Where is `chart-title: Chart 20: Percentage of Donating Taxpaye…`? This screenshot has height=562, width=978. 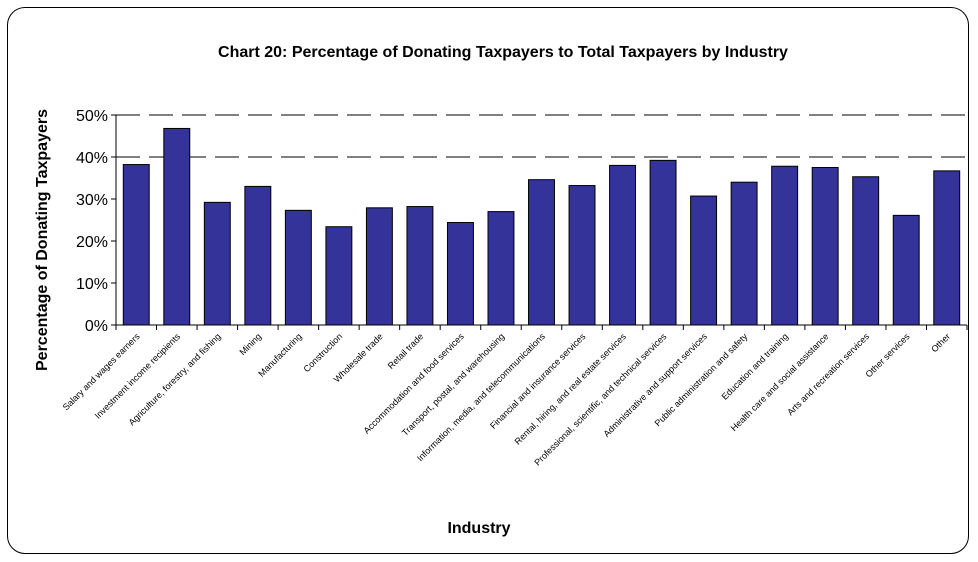
chart-title: Chart 20: Percentage of Donating Taxpaye… is located at coordinates (503, 52).